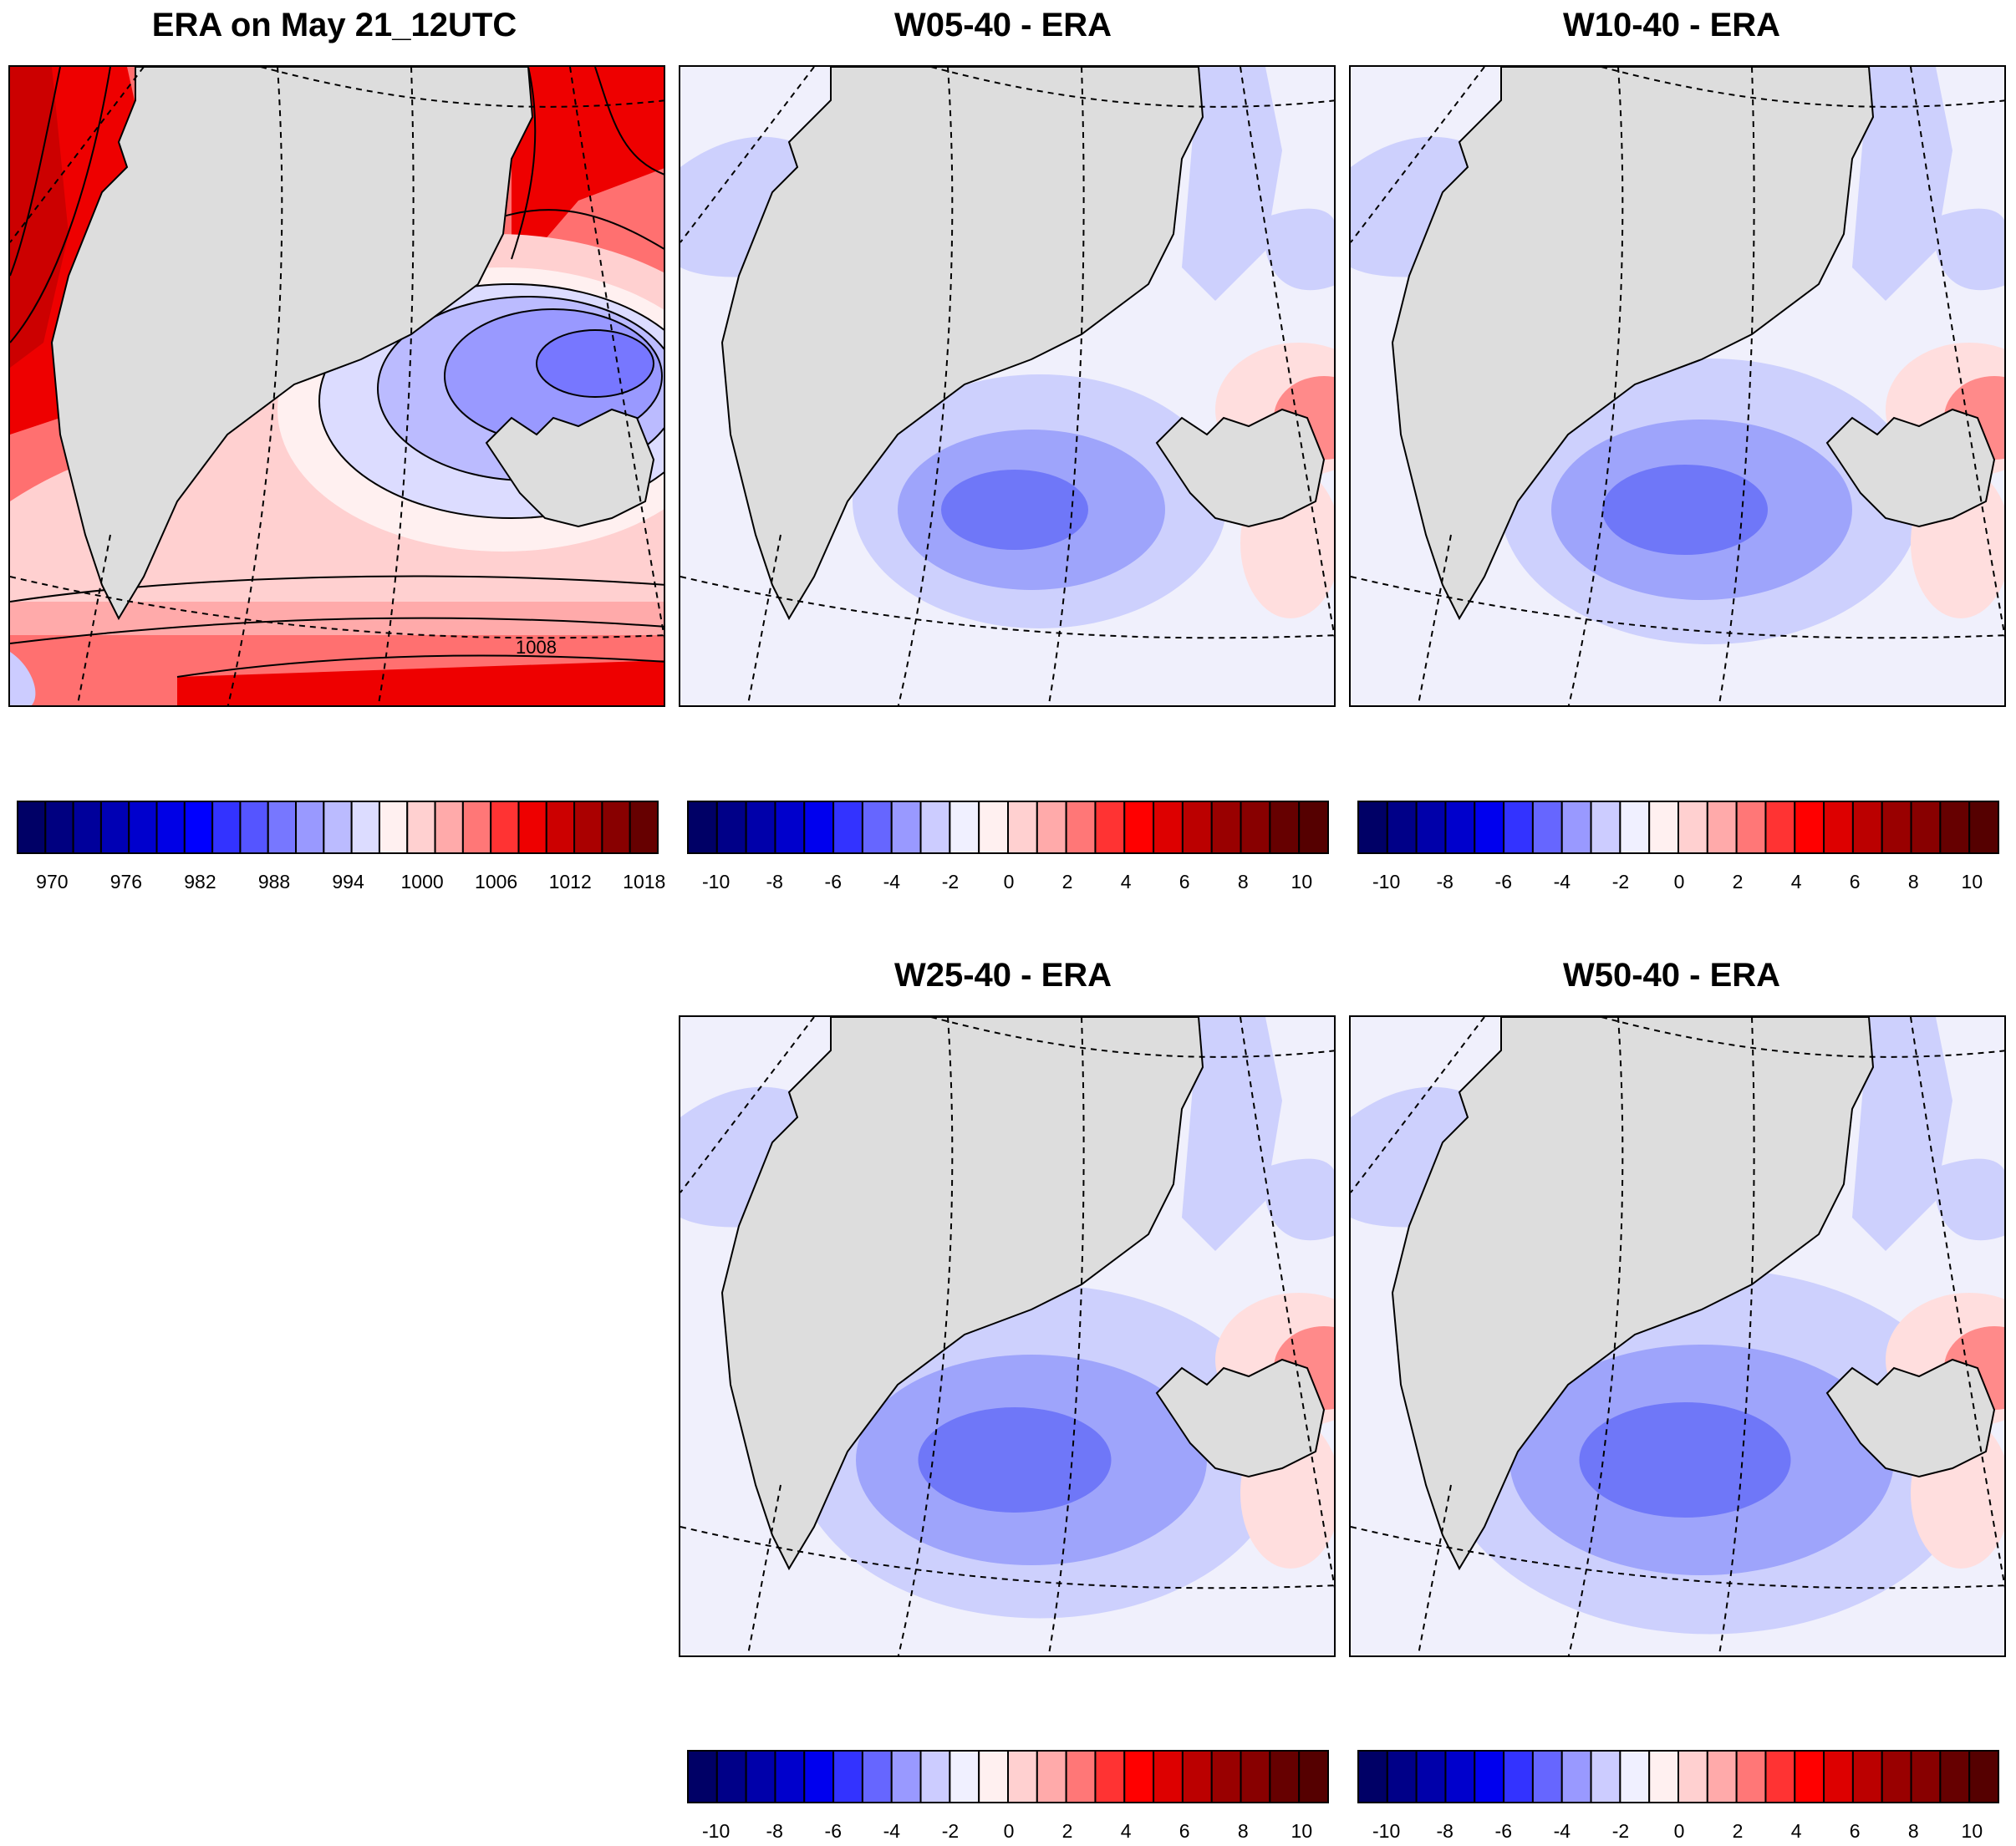  What do you see at coordinates (341, 846) in the screenshot?
I see `colorbar-abs: 970 976 982 988 994 1000 1006 1012 1018` at bounding box center [341, 846].